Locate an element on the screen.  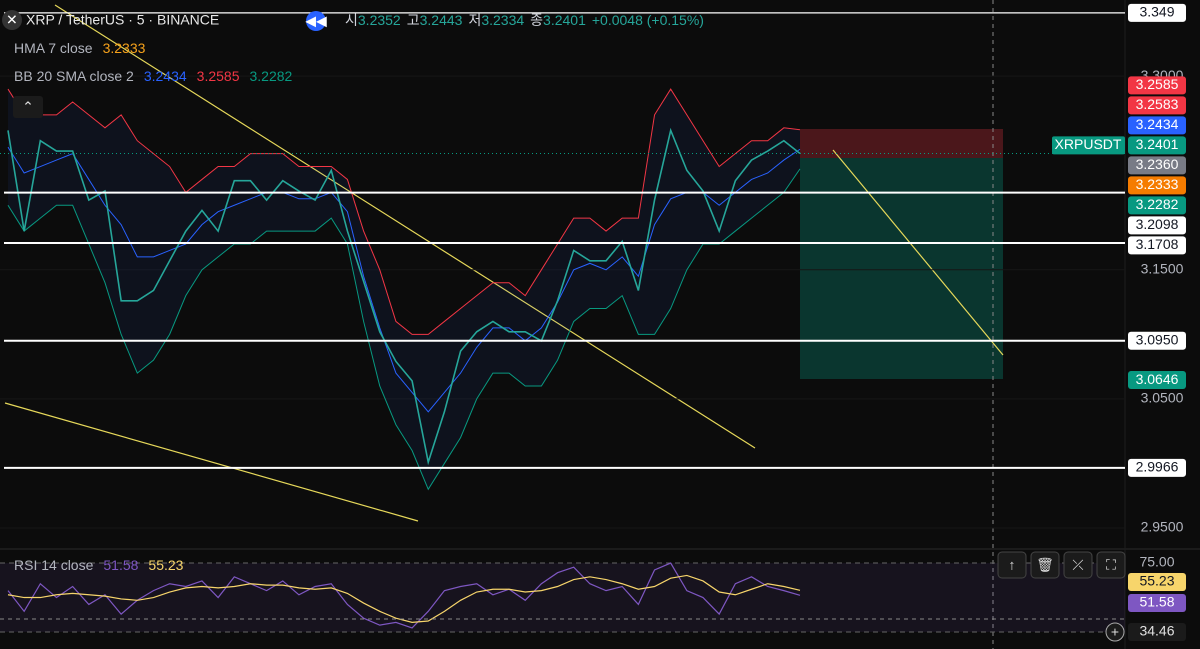
collapse-glyph: ⌃ is located at coordinates (28, 107).